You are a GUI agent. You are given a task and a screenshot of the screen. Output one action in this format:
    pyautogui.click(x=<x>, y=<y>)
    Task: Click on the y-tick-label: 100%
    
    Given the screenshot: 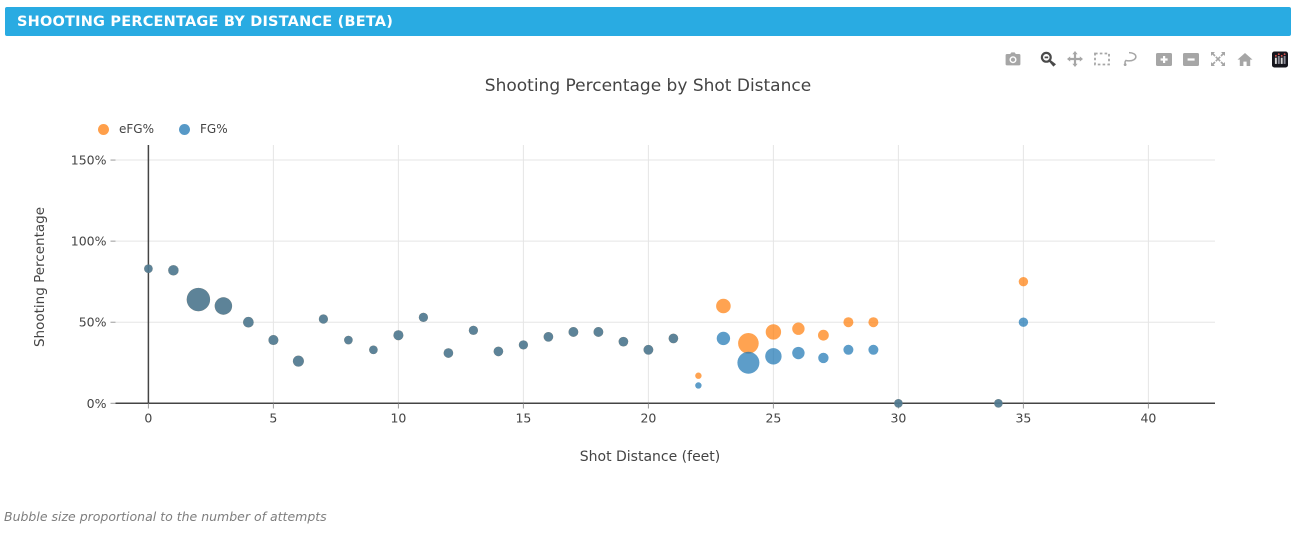 What is the action you would take?
    pyautogui.click(x=89, y=241)
    